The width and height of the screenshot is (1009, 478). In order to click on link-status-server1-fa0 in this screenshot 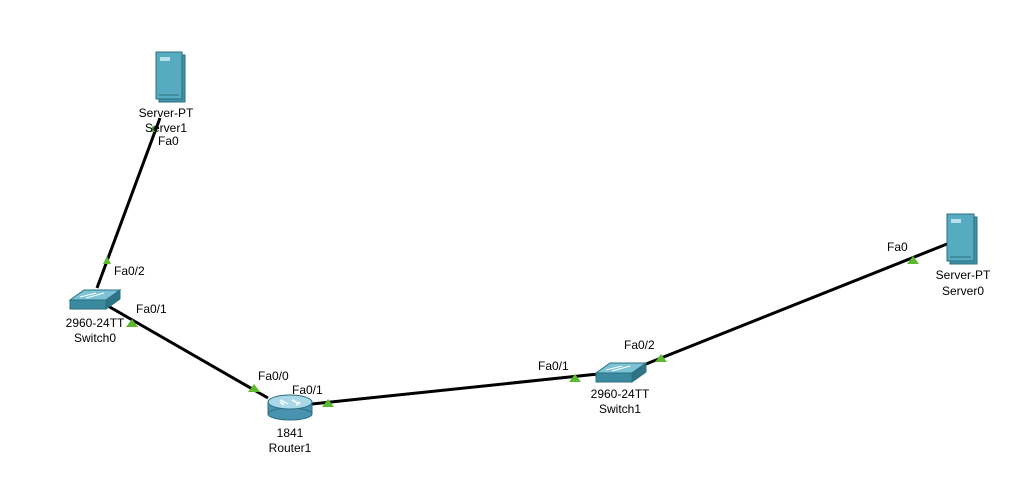, I will do `click(153, 128)`.